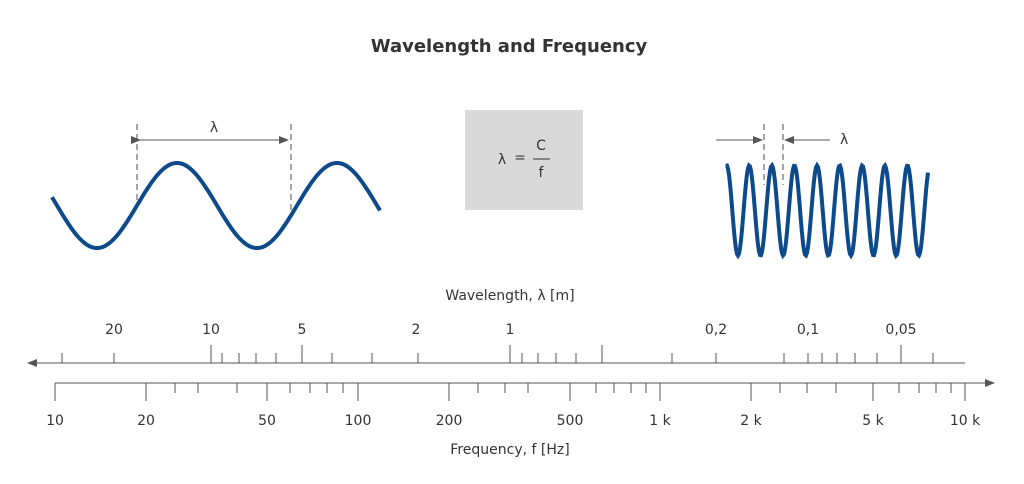  What do you see at coordinates (716, 330) in the screenshot?
I see `wavelength-tick-label: 0,2` at bounding box center [716, 330].